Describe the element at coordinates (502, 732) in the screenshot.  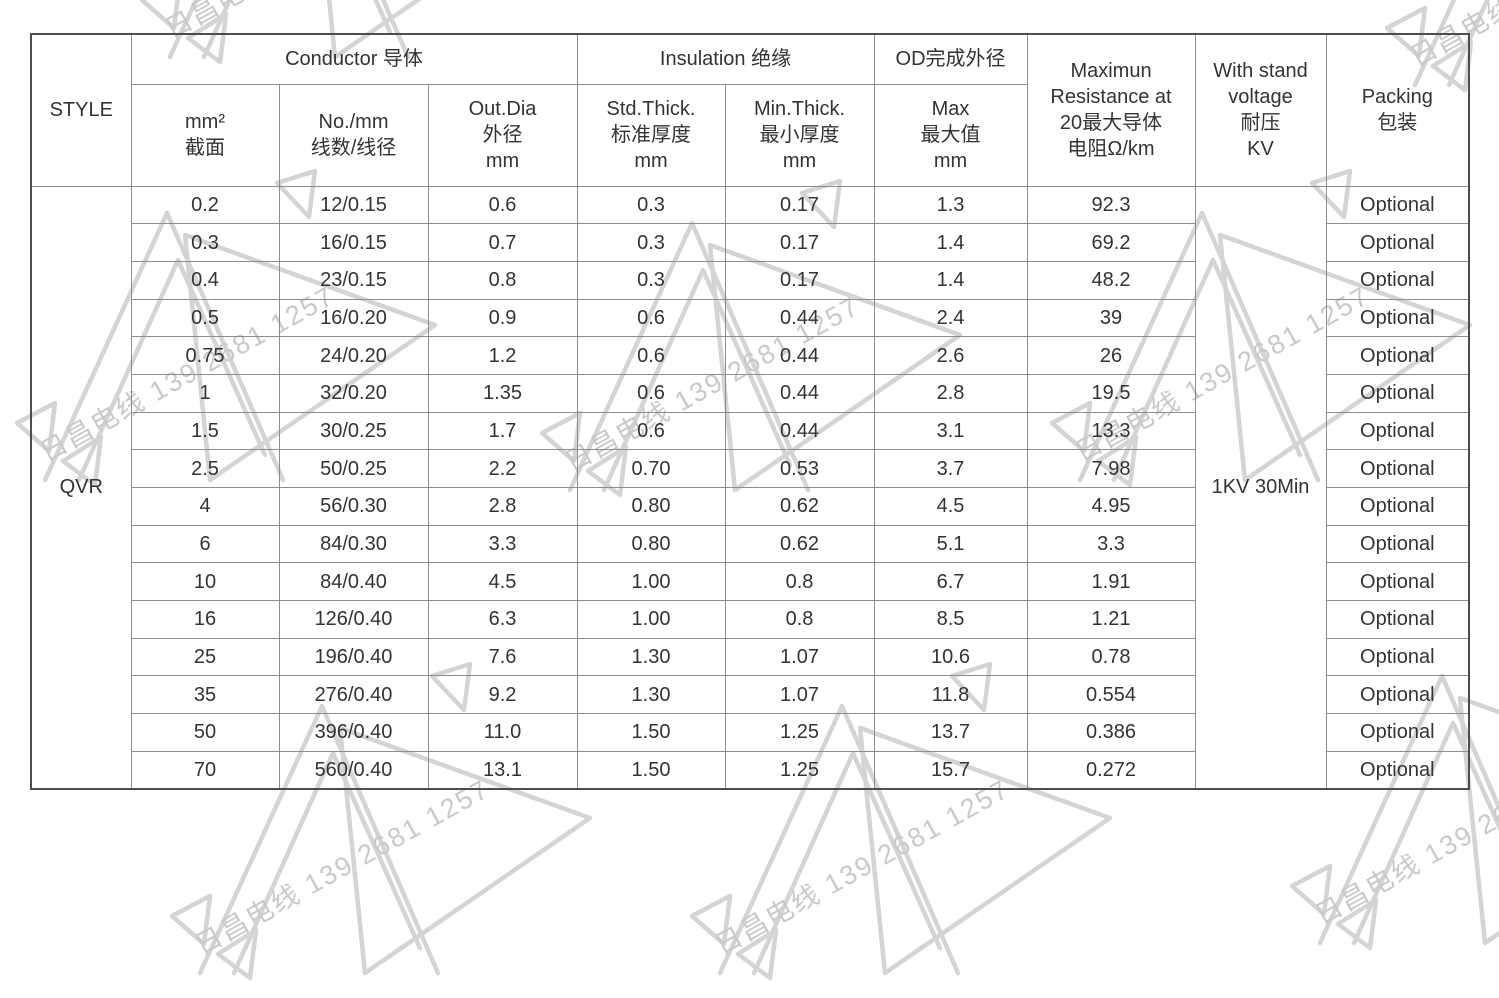
I see `cell-out-dia: 11.0` at that location.